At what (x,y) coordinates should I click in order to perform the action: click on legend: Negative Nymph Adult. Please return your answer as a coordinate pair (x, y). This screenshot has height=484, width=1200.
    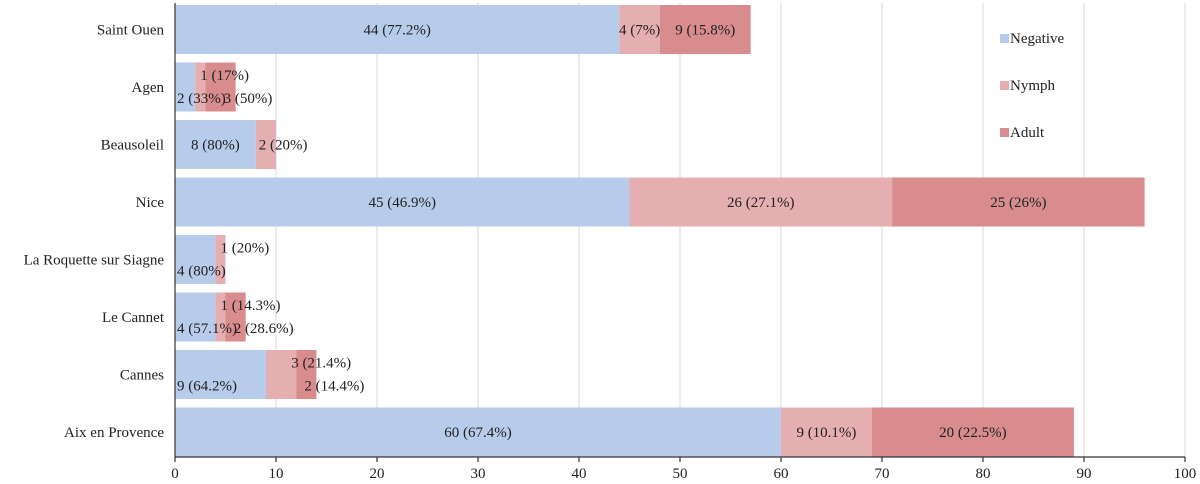
    Looking at the image, I should click on (1032, 86).